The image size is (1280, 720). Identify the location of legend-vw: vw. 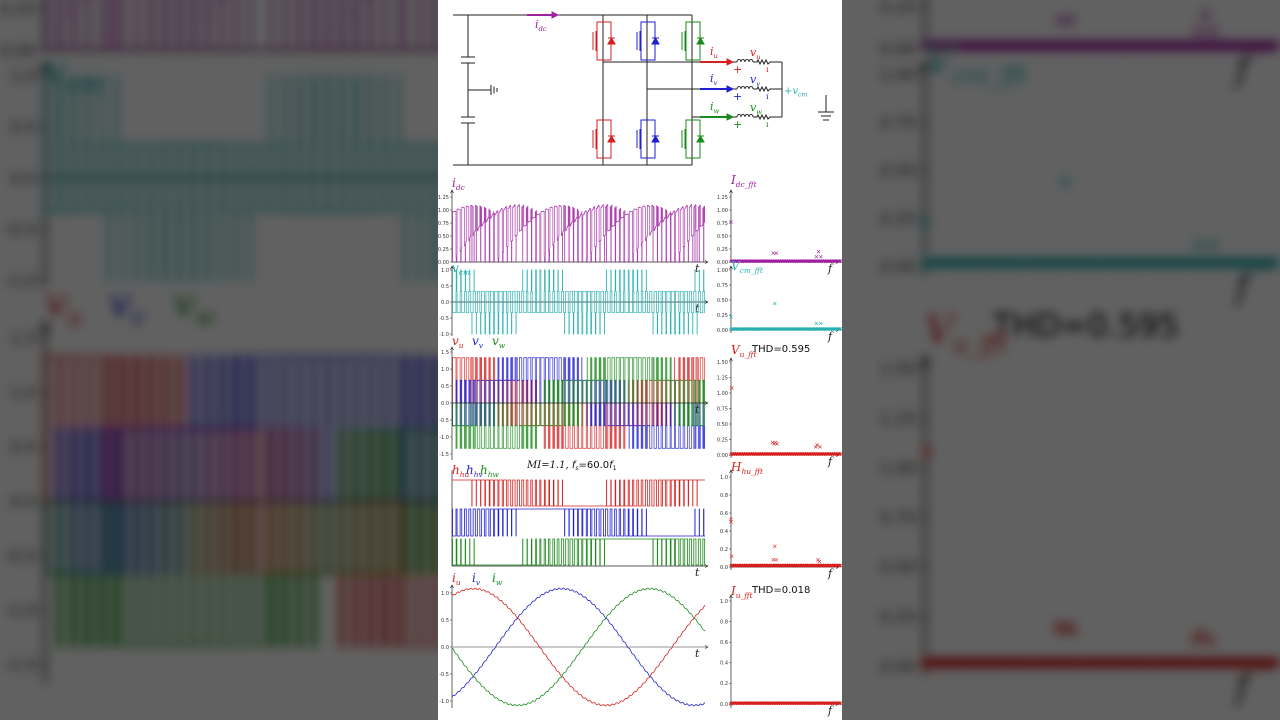
(499, 342).